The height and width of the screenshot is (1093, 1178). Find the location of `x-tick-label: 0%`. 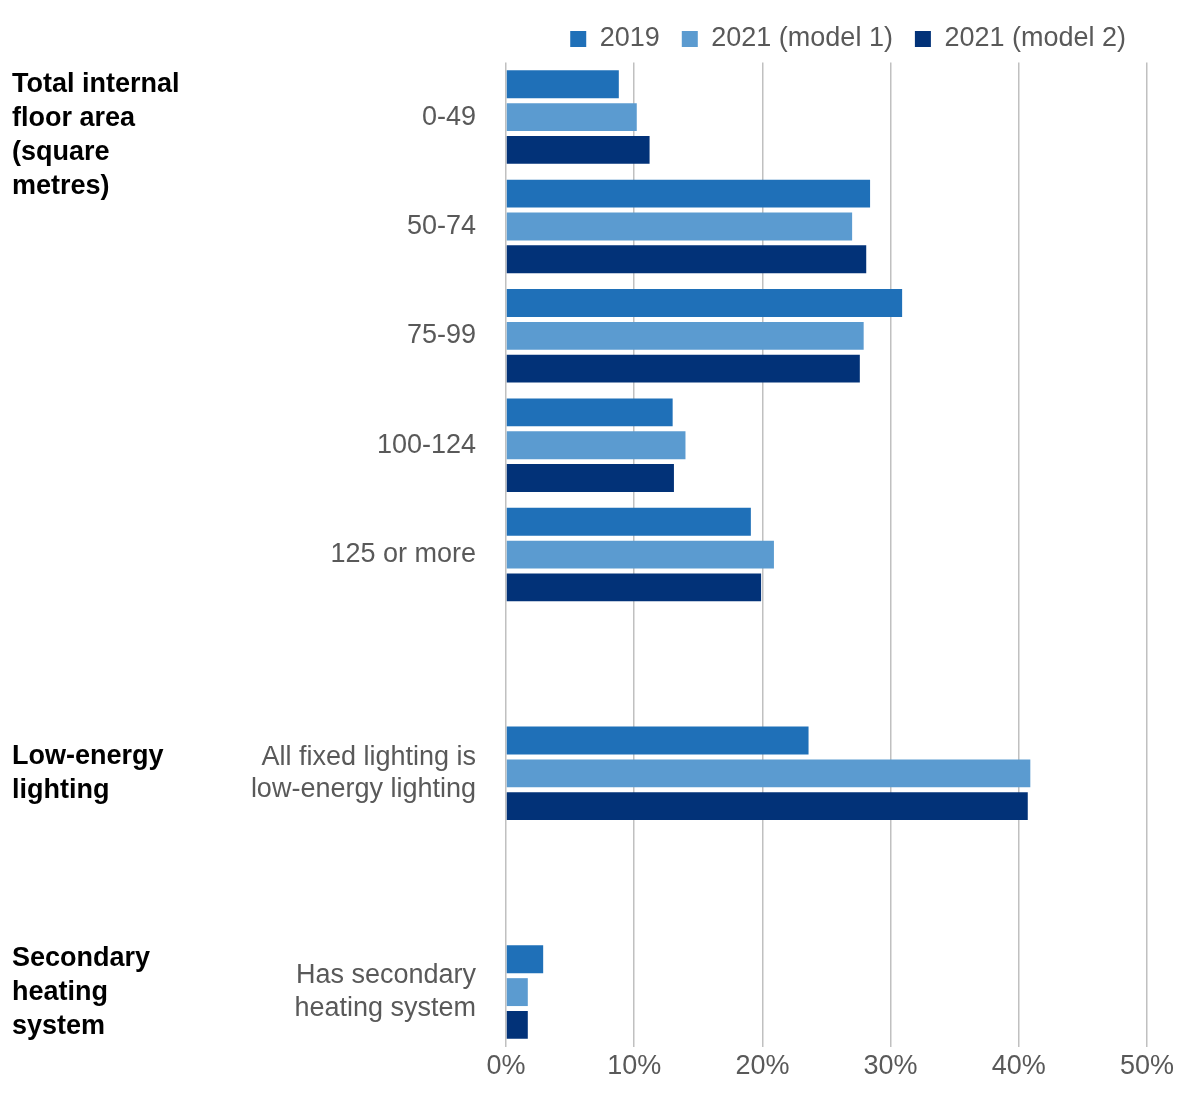

x-tick-label: 0% is located at coordinates (506, 1065).